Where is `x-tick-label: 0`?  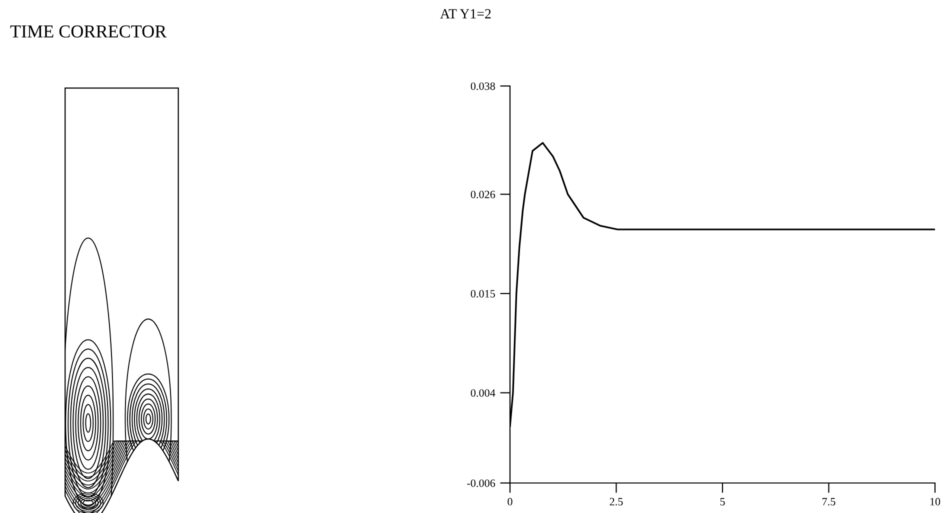
x-tick-label: 0 is located at coordinates (510, 502).